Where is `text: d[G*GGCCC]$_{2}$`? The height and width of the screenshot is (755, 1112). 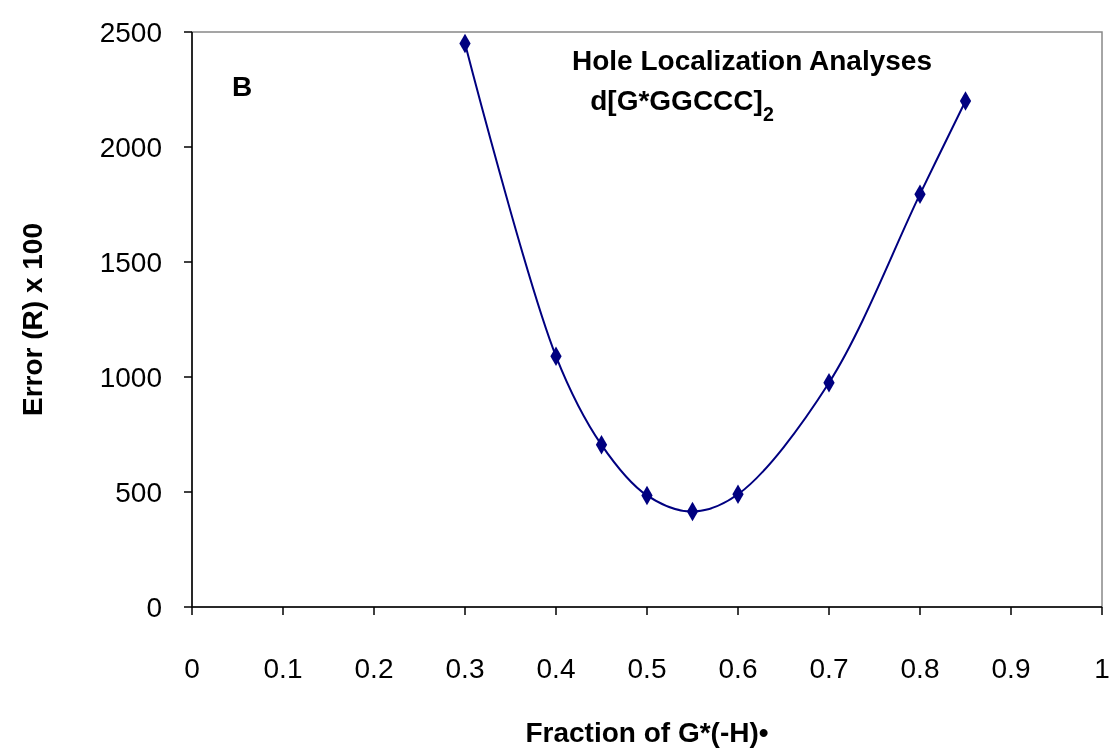 text: d[G*GGCCC]$_{2}$ is located at coordinates (682, 105).